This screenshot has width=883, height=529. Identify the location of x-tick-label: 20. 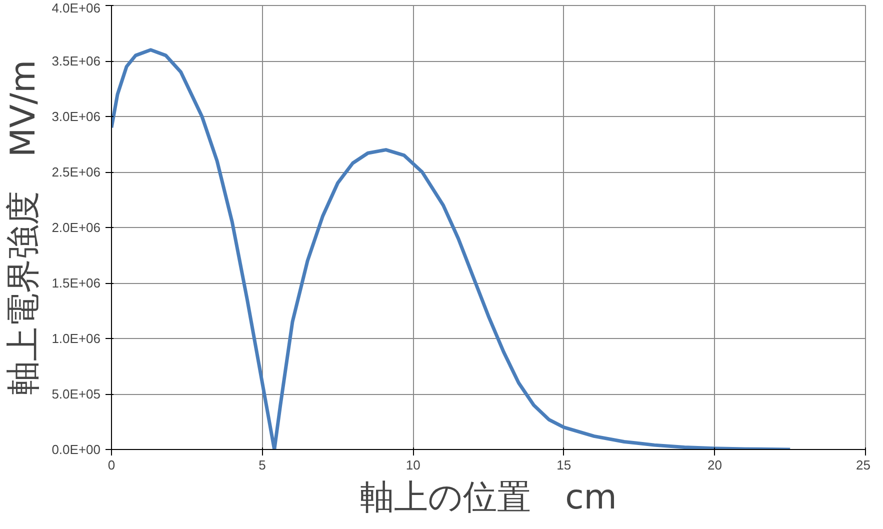
(714, 465).